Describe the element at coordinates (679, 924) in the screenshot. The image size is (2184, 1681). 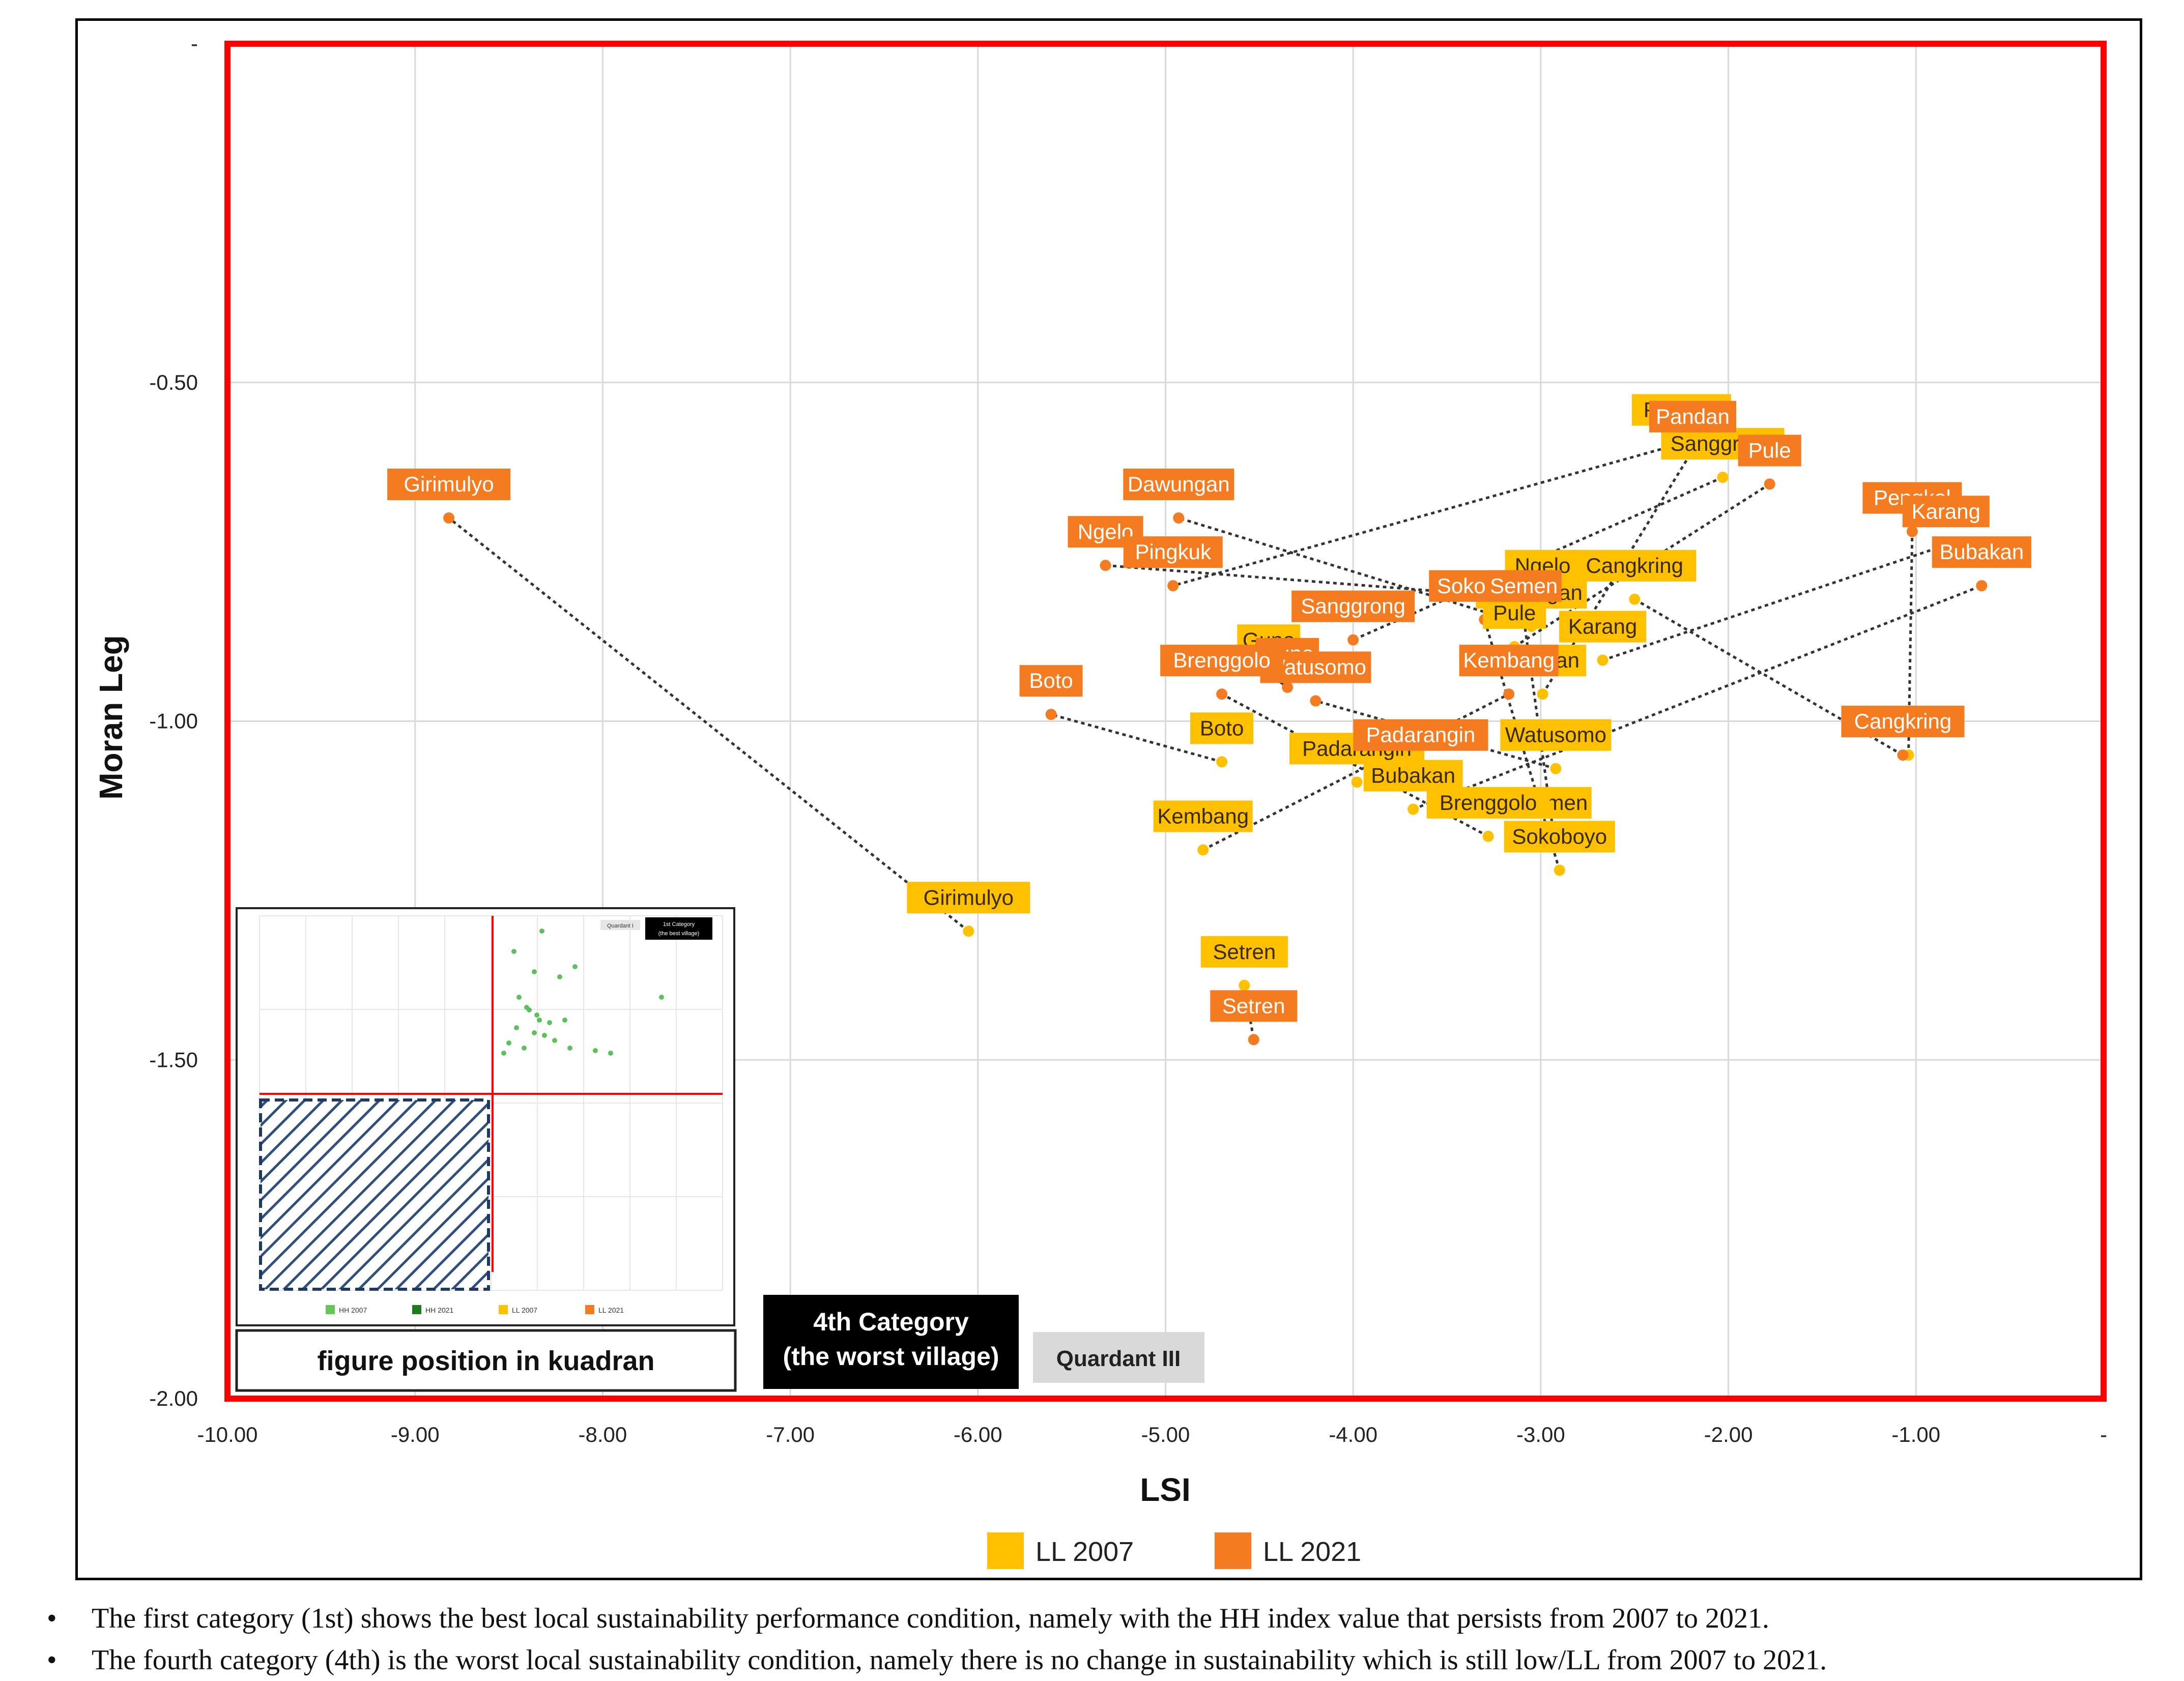
I see `inset-tag-2-text: 1st Category` at that location.